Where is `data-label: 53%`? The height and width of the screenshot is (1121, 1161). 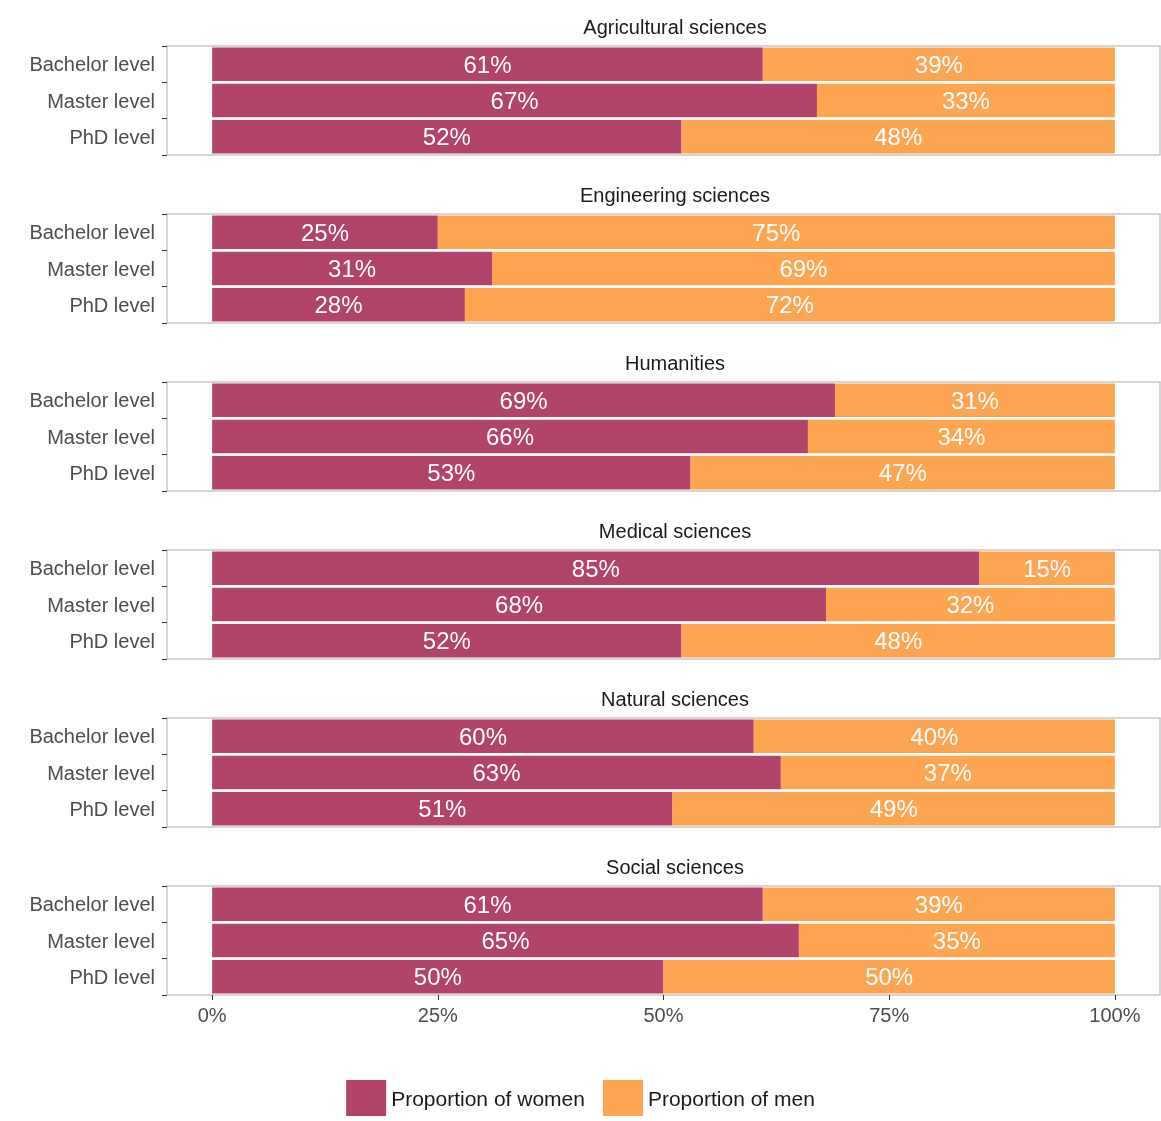
data-label: 53% is located at coordinates (451, 473).